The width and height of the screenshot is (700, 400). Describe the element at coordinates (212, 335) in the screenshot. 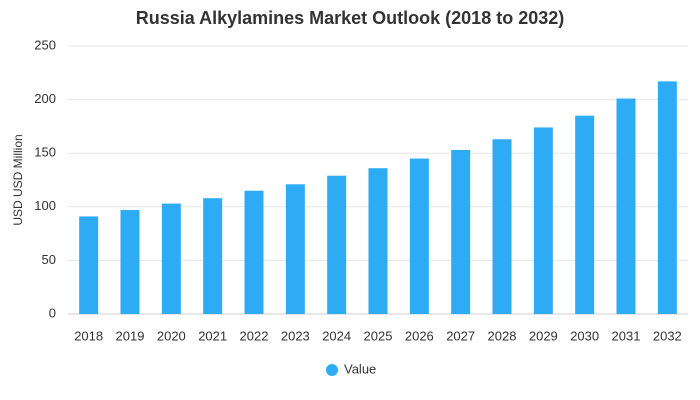

I see `x-tick-label: 2021` at that location.